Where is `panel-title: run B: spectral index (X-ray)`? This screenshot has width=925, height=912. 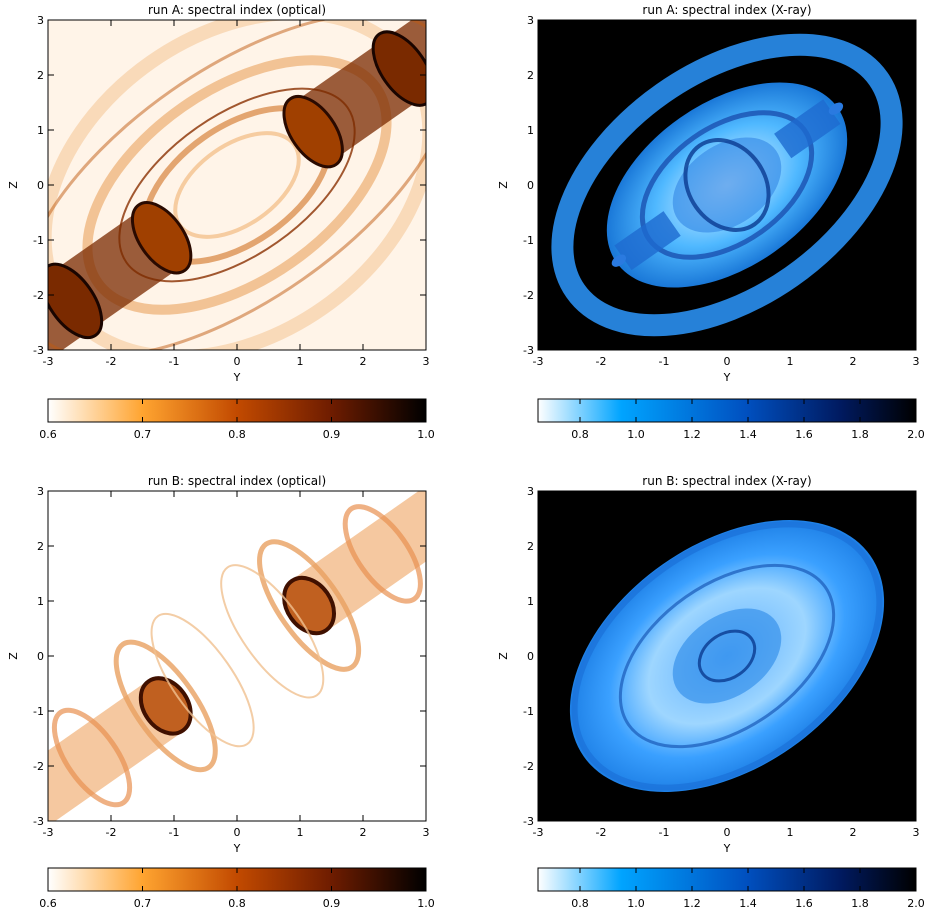
panel-title: run B: spectral index (X-ray) is located at coordinates (726, 481).